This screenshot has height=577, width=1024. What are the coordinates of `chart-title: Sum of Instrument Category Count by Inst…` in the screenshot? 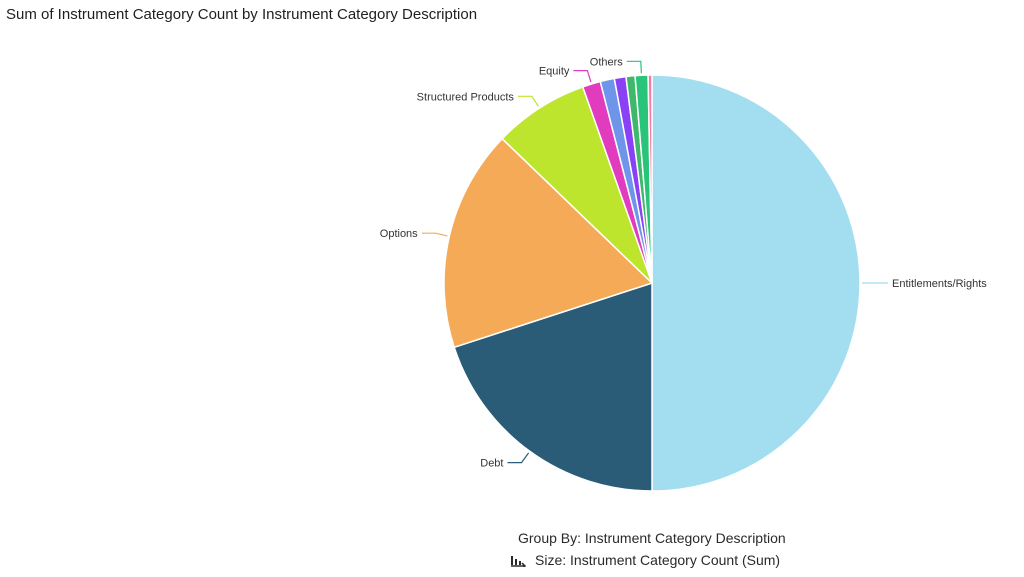 It's located at (242, 14).